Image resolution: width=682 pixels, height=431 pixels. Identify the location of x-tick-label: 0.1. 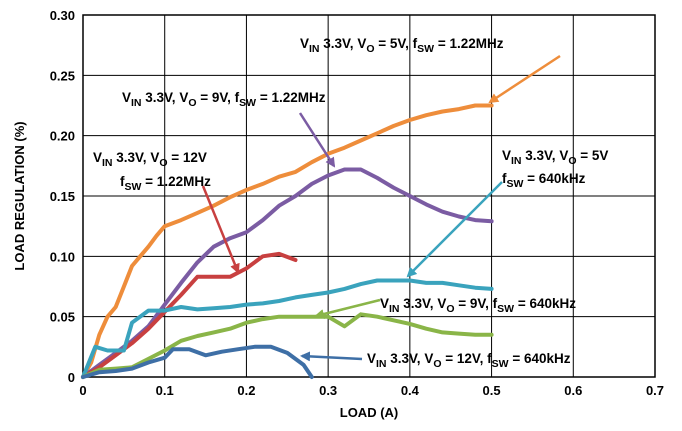
(165, 390).